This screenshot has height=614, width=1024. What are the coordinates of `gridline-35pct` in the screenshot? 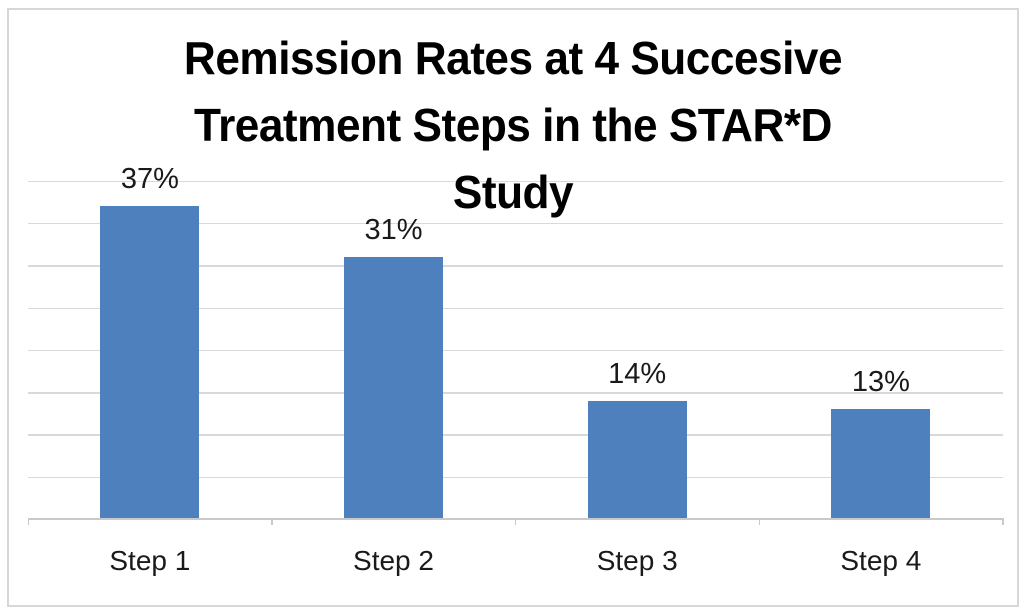 It's located at (515, 223).